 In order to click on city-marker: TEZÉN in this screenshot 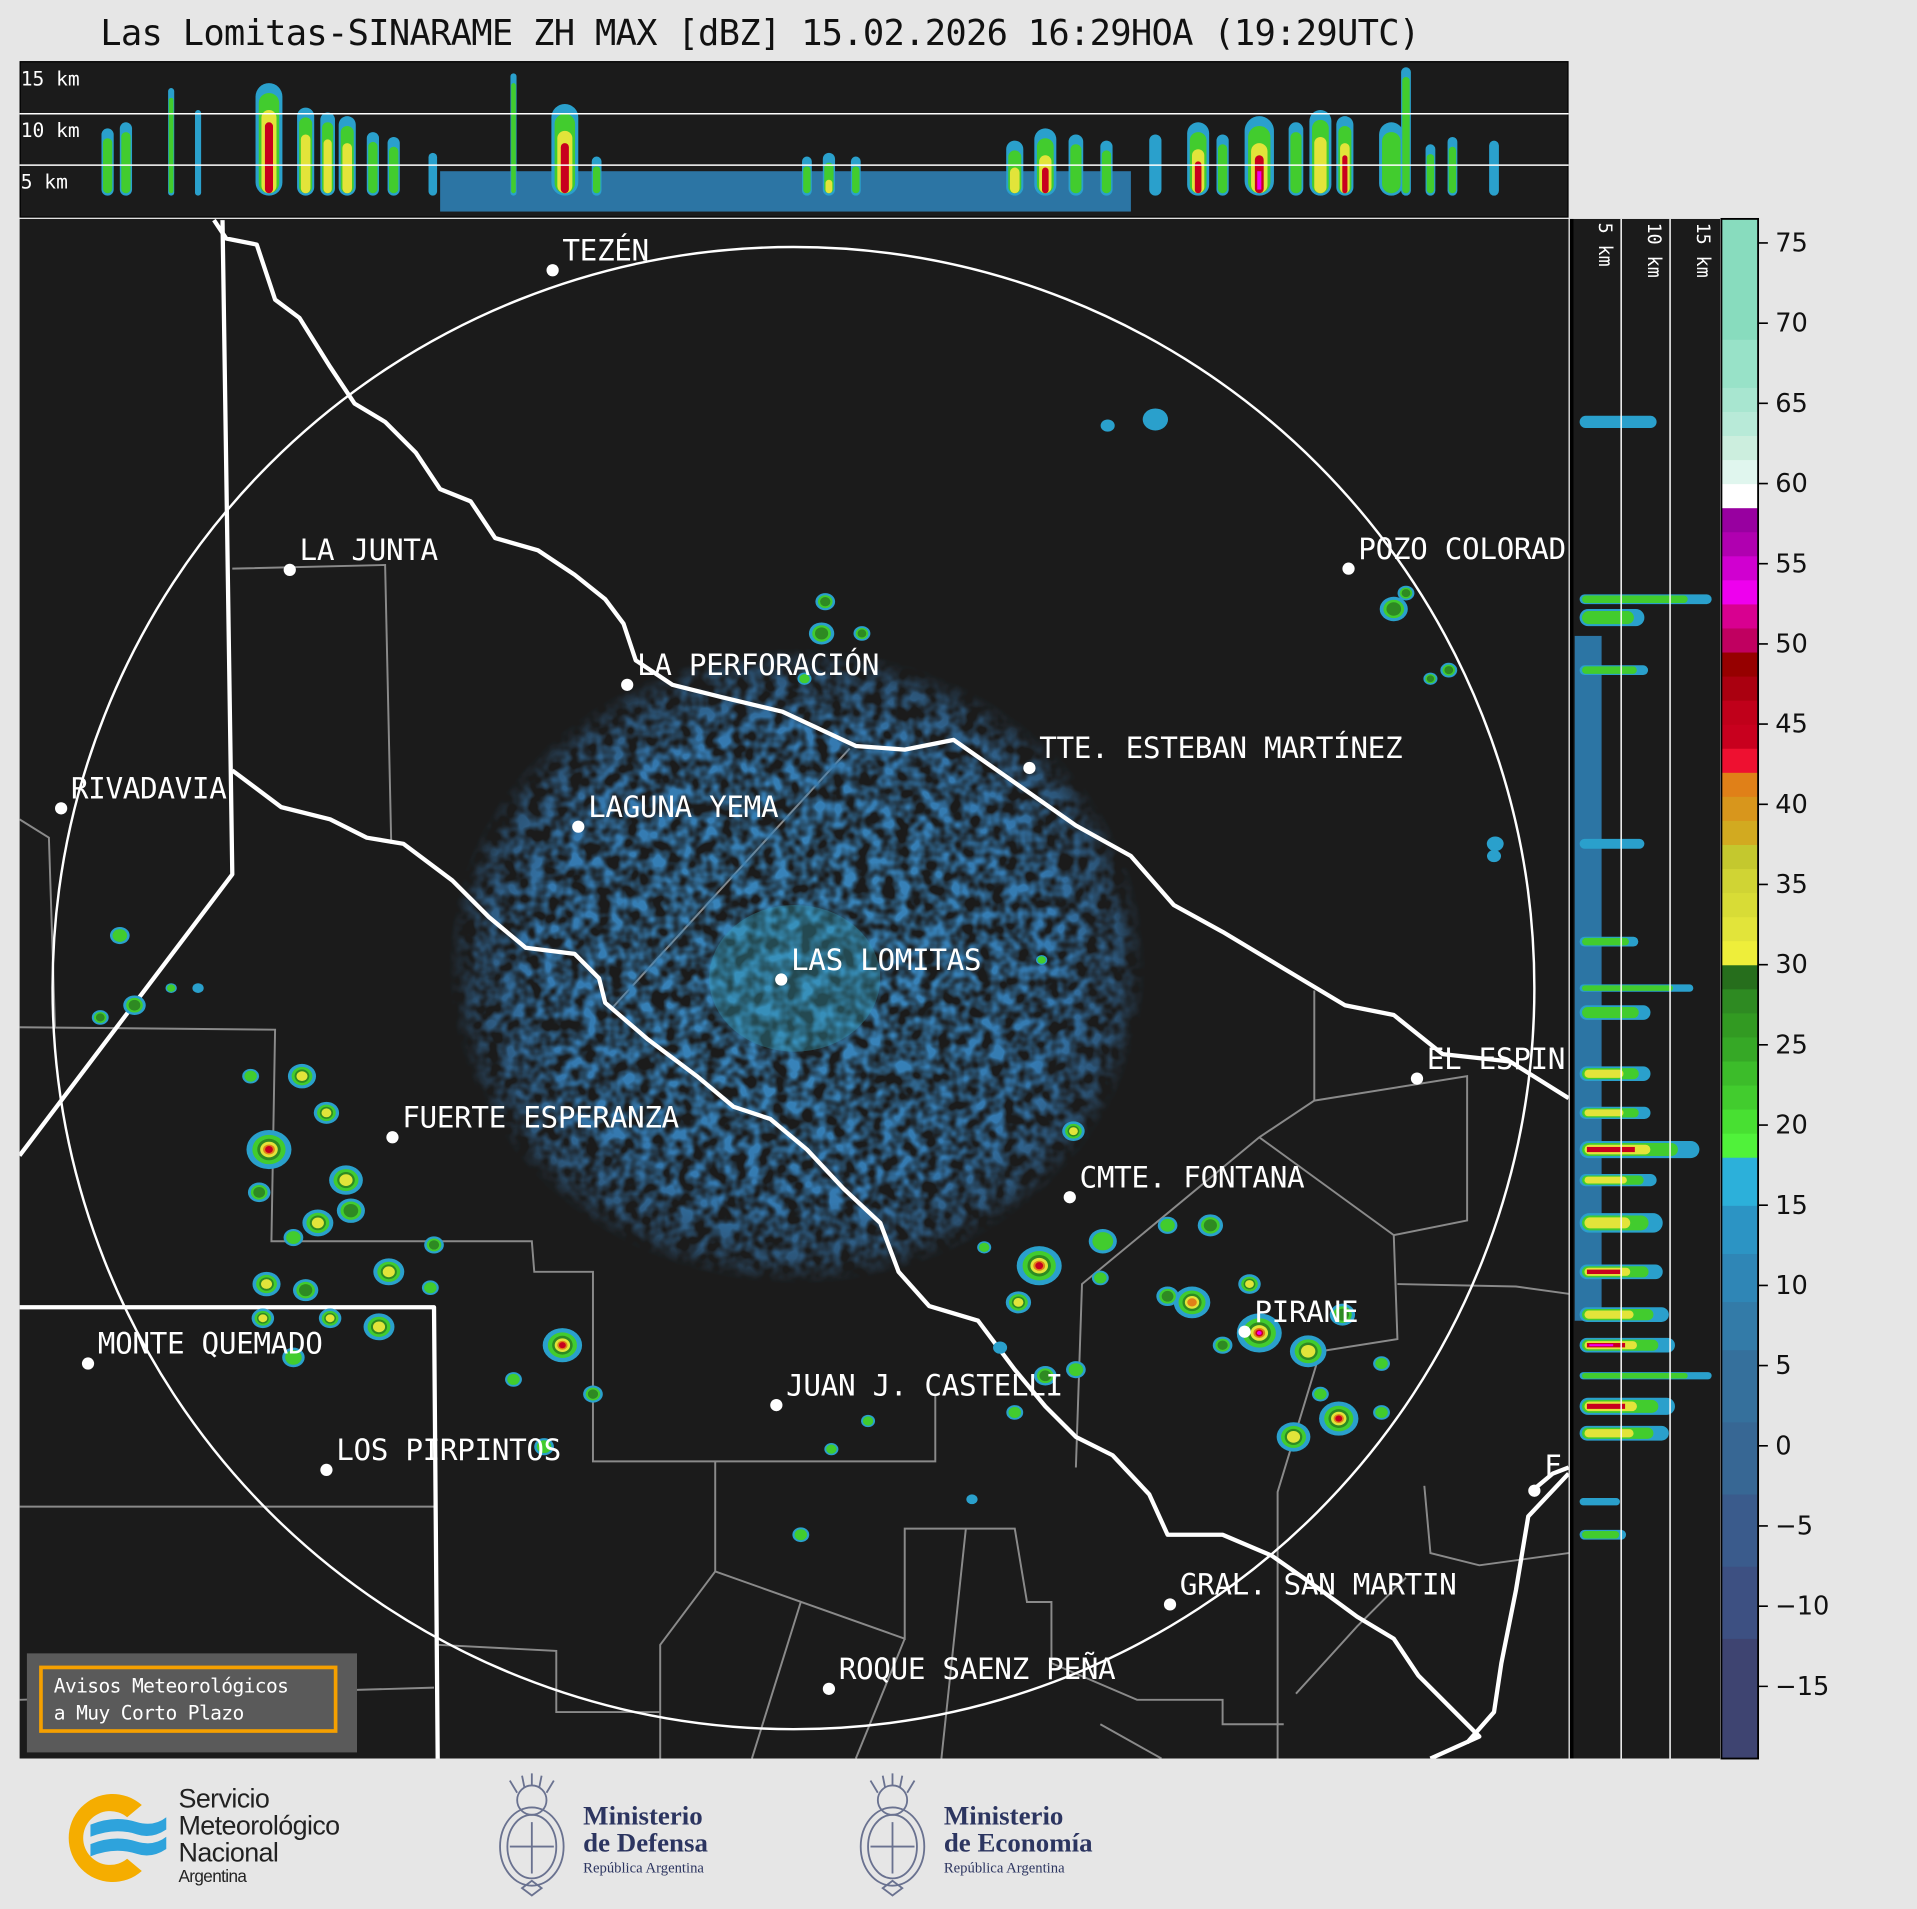, I will do `click(597, 254)`.